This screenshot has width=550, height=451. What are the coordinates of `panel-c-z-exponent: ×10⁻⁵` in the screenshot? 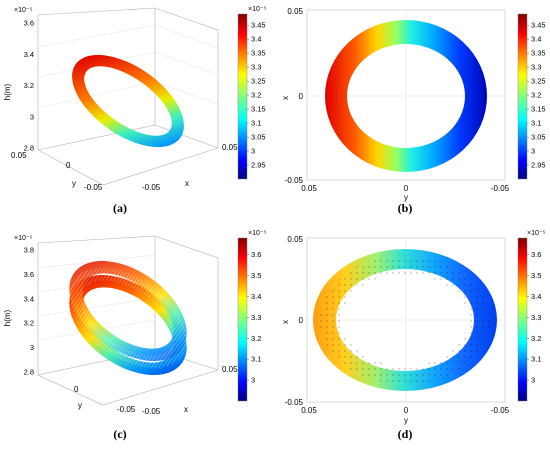 It's located at (23, 238).